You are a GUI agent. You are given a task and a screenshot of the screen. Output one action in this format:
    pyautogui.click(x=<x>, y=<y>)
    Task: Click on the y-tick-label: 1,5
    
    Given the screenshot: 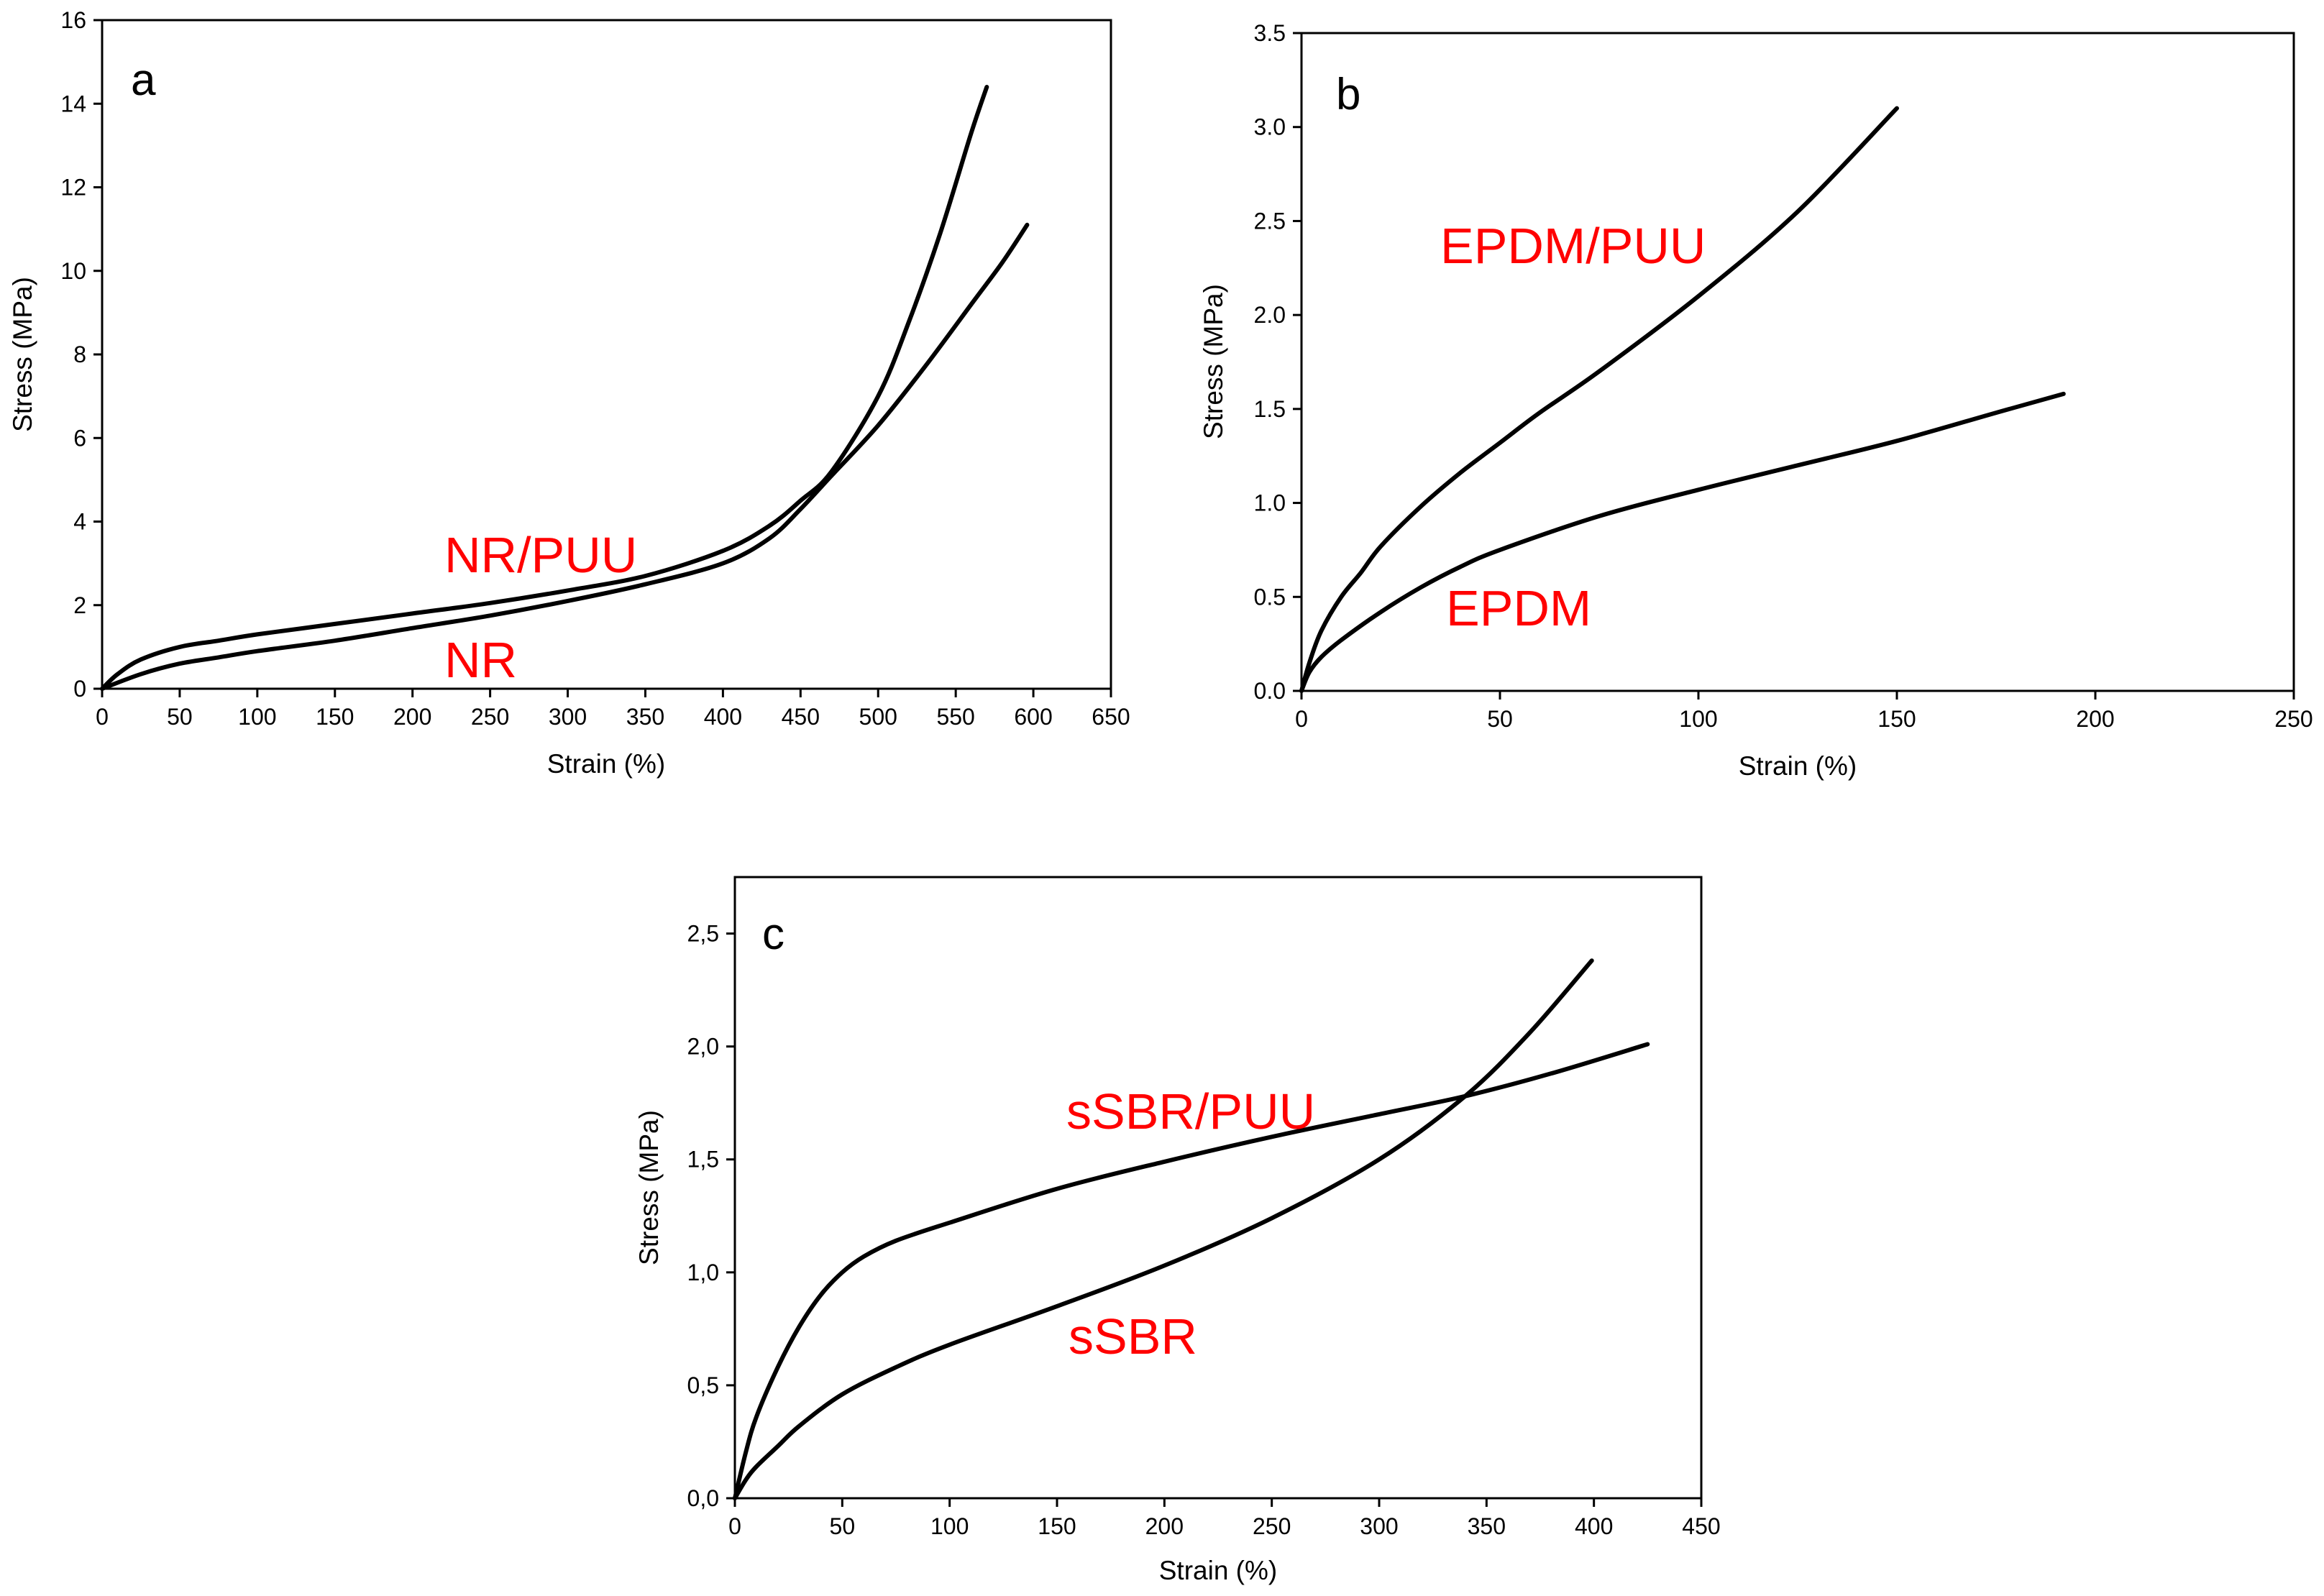 What is the action you would take?
    pyautogui.click(x=703, y=1160)
    